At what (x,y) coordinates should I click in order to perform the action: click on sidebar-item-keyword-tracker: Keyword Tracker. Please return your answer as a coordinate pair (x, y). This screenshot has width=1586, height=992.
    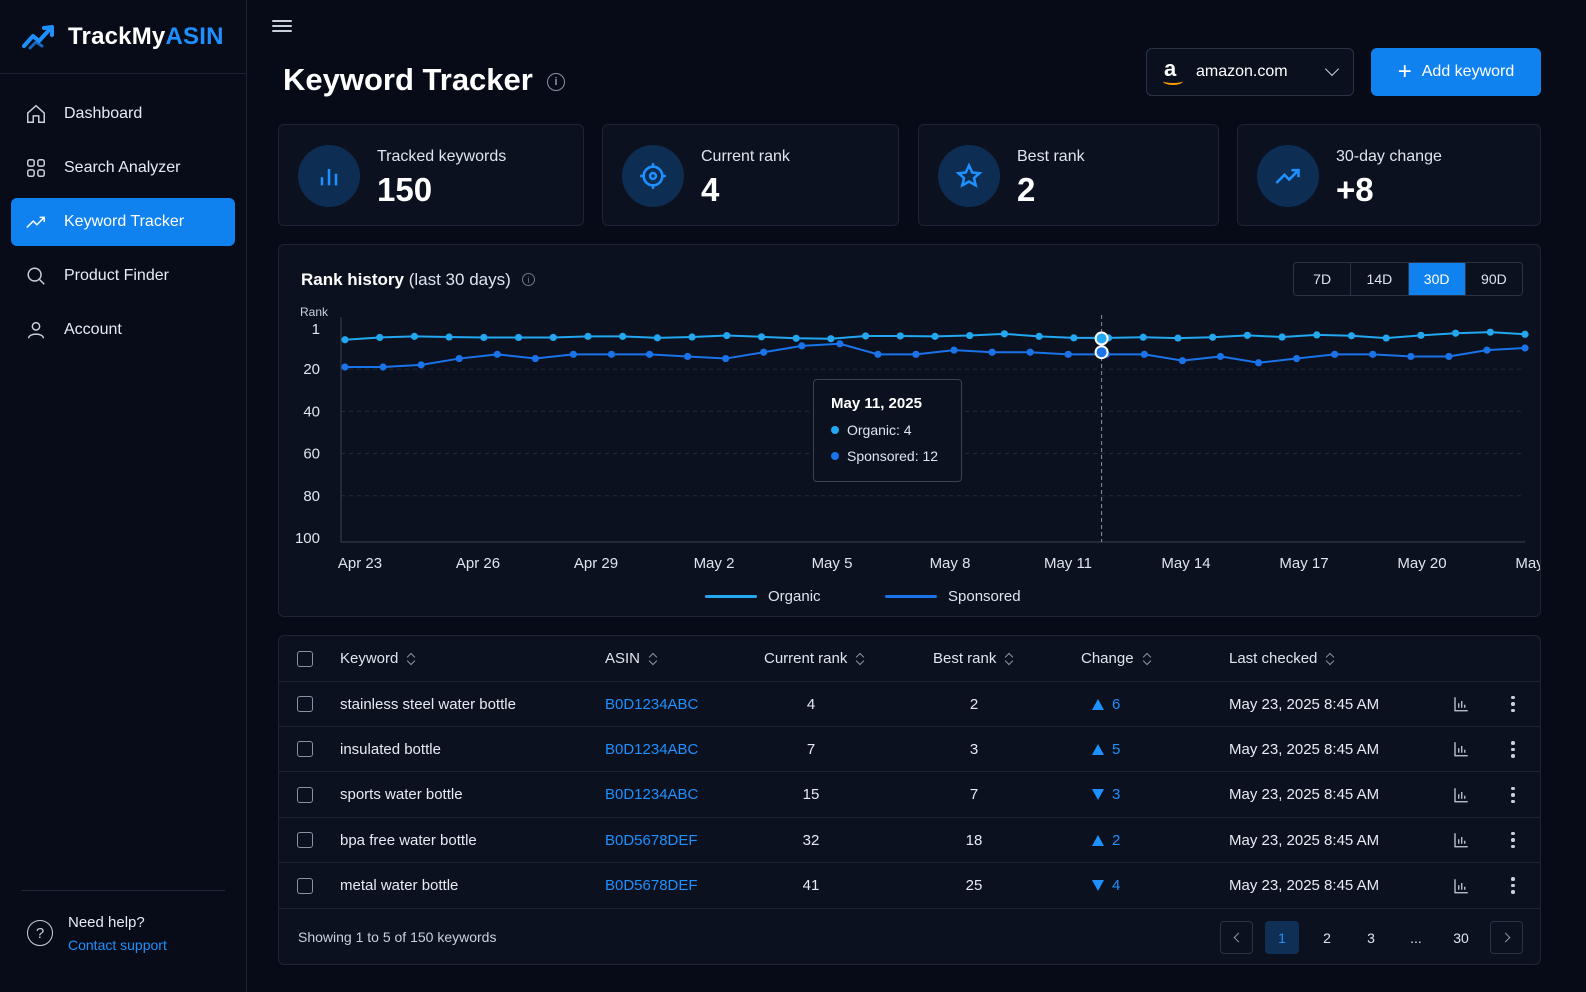
    Looking at the image, I should click on (123, 222).